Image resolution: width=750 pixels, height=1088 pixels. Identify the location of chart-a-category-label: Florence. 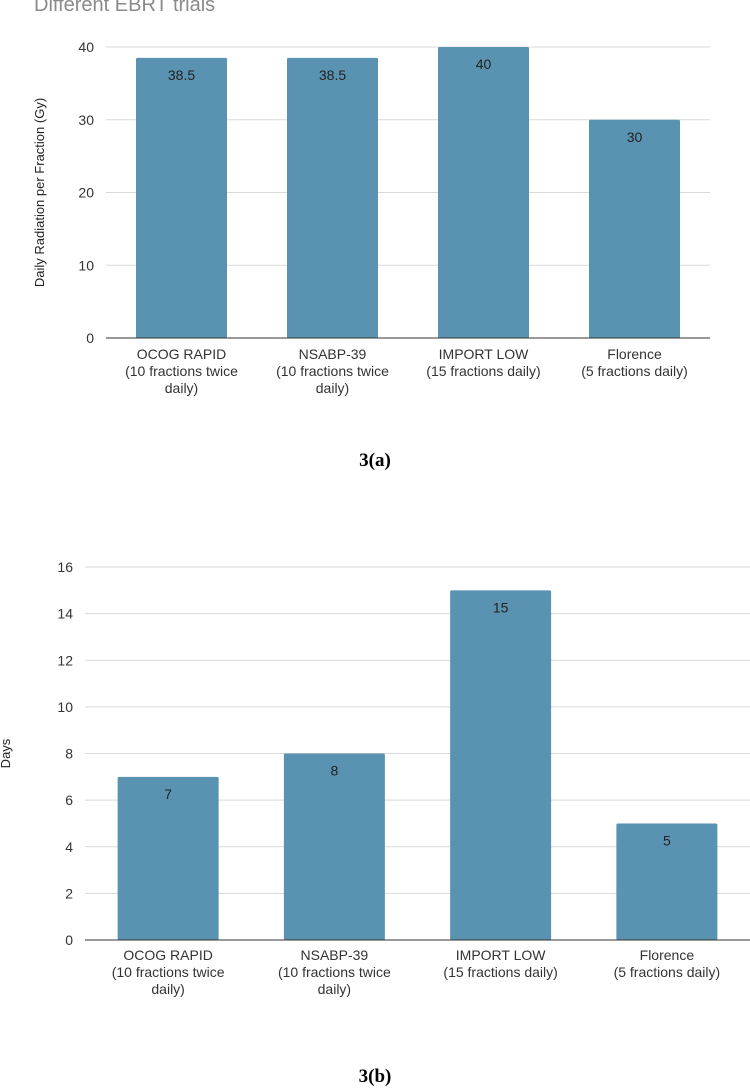
(634, 354).